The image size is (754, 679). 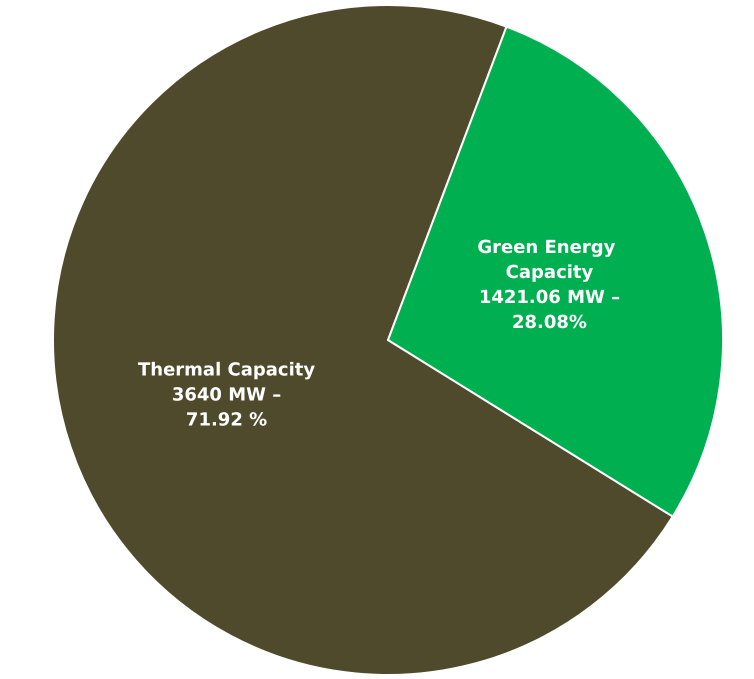 I want to click on slice-label: Green Energy Capacity, so click(x=549, y=260).